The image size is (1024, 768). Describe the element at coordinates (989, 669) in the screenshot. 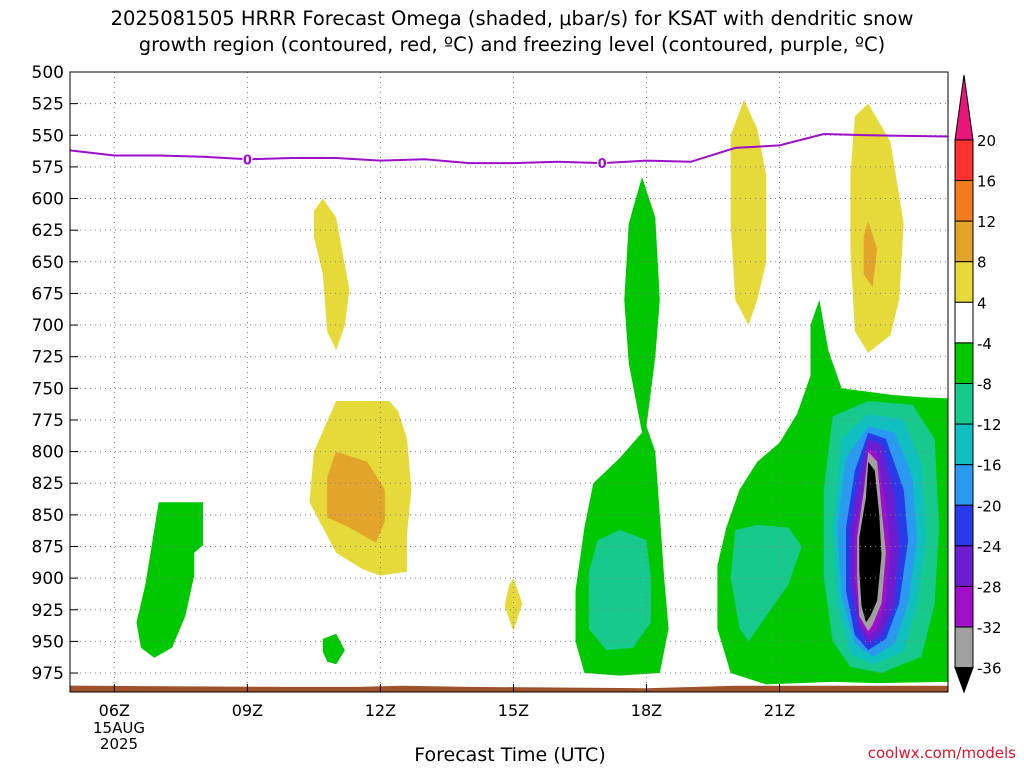

I see `colorbar-tick-13: -36` at that location.